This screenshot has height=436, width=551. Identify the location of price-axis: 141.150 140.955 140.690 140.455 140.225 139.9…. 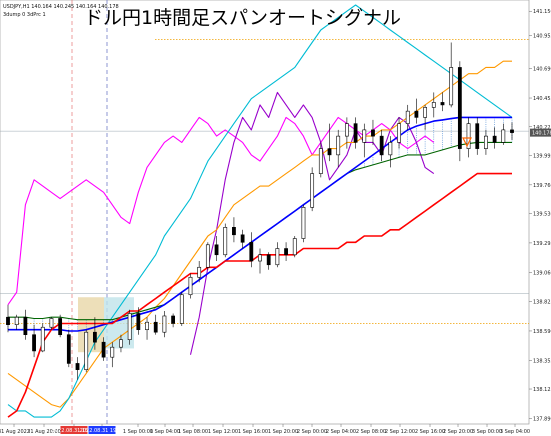
(540, 215).